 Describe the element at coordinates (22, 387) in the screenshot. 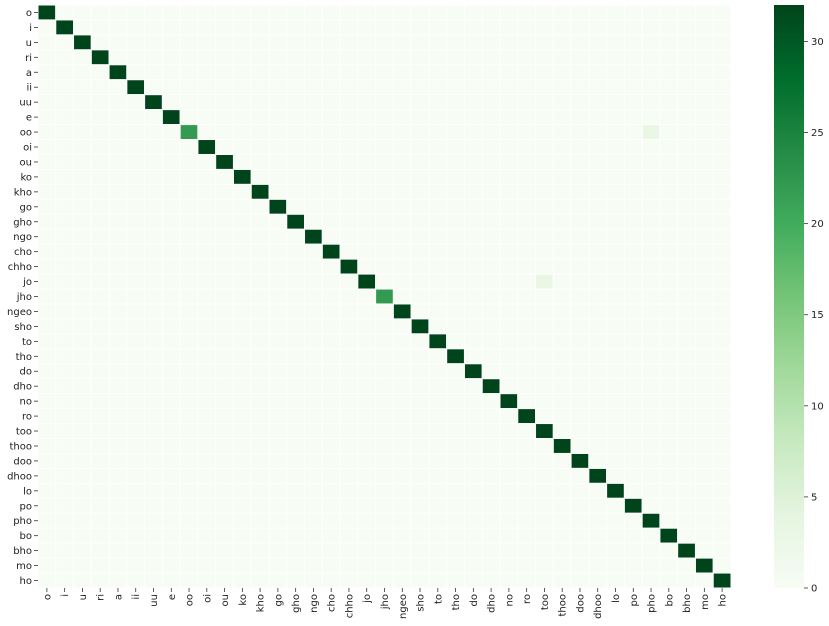

I see `y-tick-label: dho` at that location.